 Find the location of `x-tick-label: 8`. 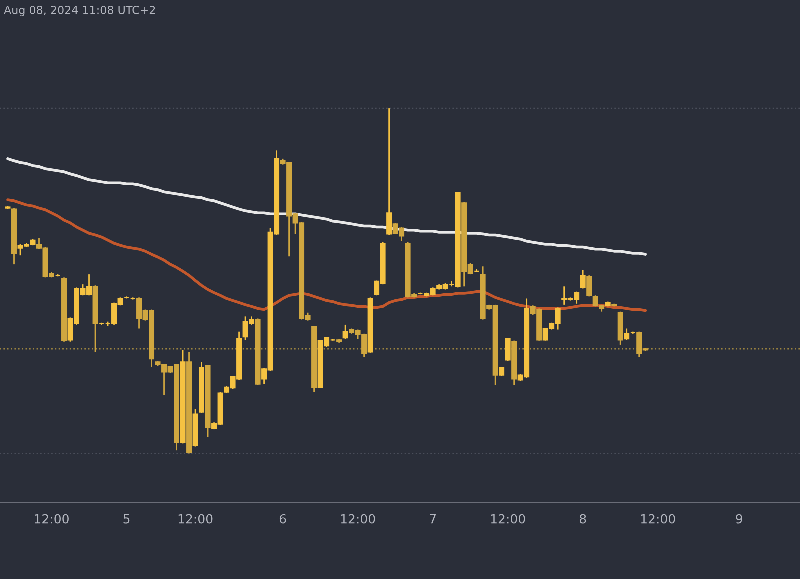

x-tick-label: 8 is located at coordinates (583, 519).